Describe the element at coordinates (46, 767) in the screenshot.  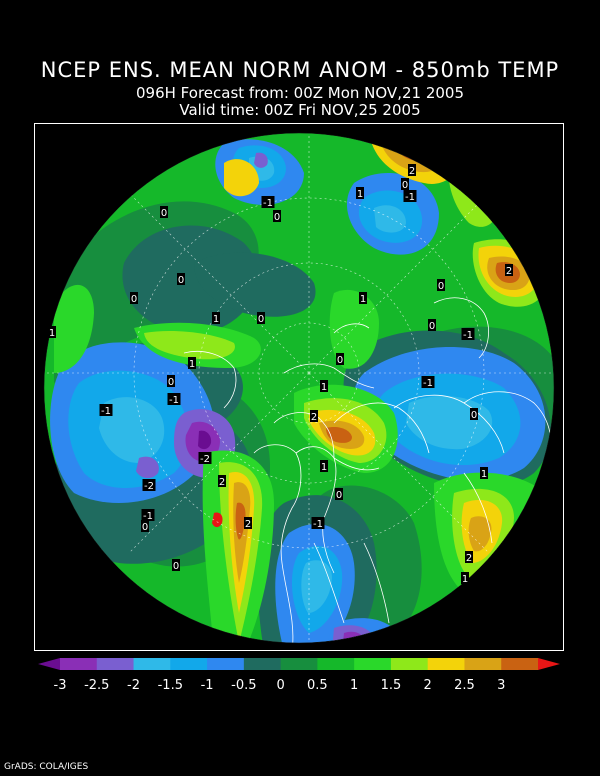
I see `grads-credit: GrADS: COLA/IGES` at that location.